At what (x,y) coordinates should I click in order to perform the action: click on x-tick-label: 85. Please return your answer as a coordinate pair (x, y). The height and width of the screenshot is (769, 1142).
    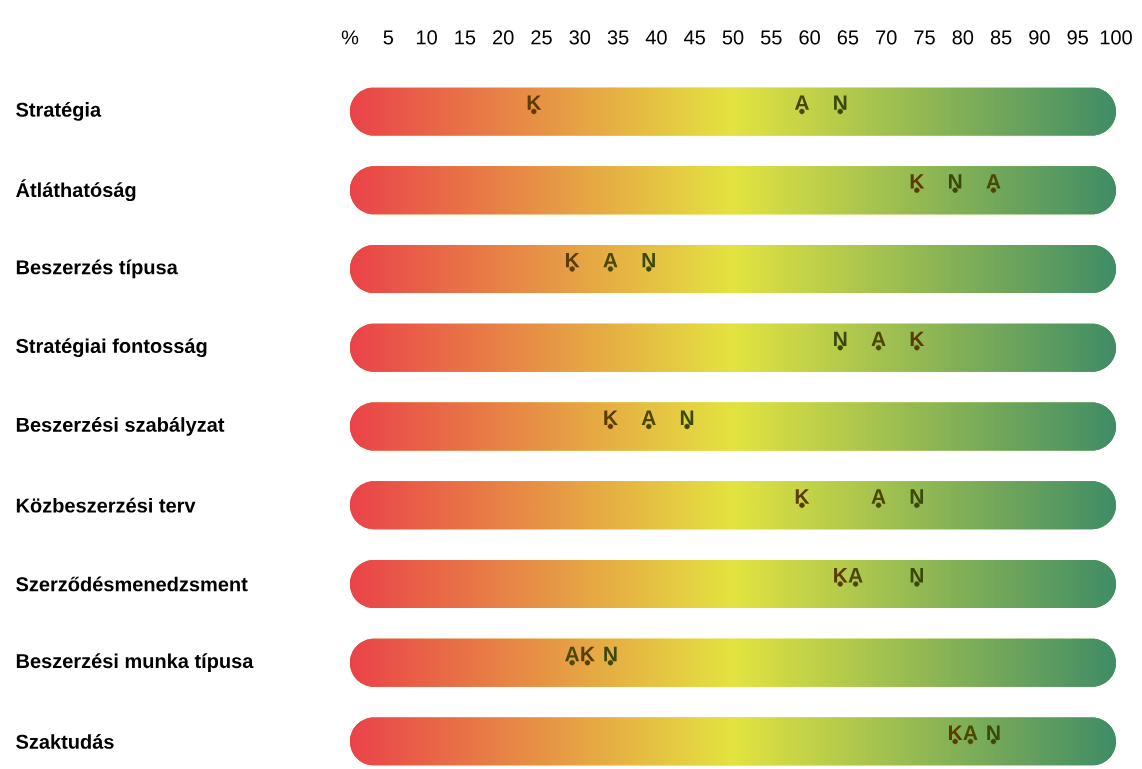
    Looking at the image, I should click on (1001, 37).